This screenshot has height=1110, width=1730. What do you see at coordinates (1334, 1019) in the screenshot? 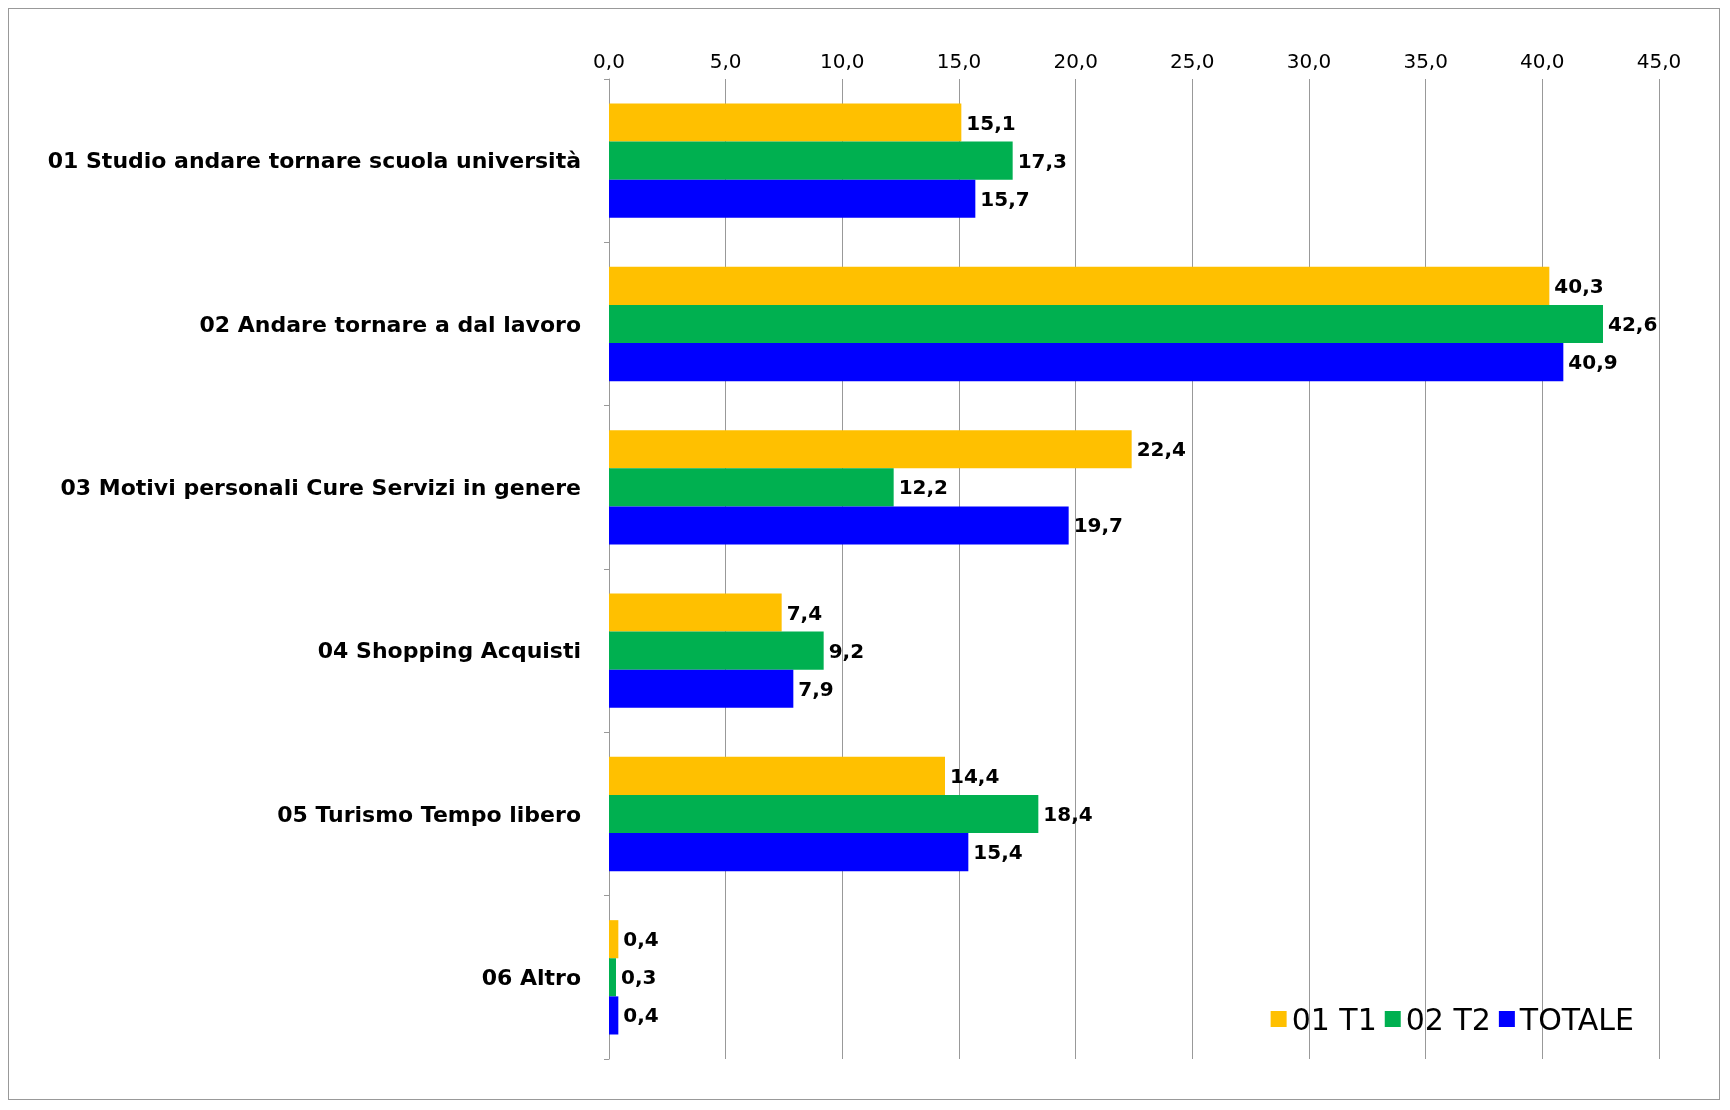
I see `legend-label: 01 T1` at bounding box center [1334, 1019].